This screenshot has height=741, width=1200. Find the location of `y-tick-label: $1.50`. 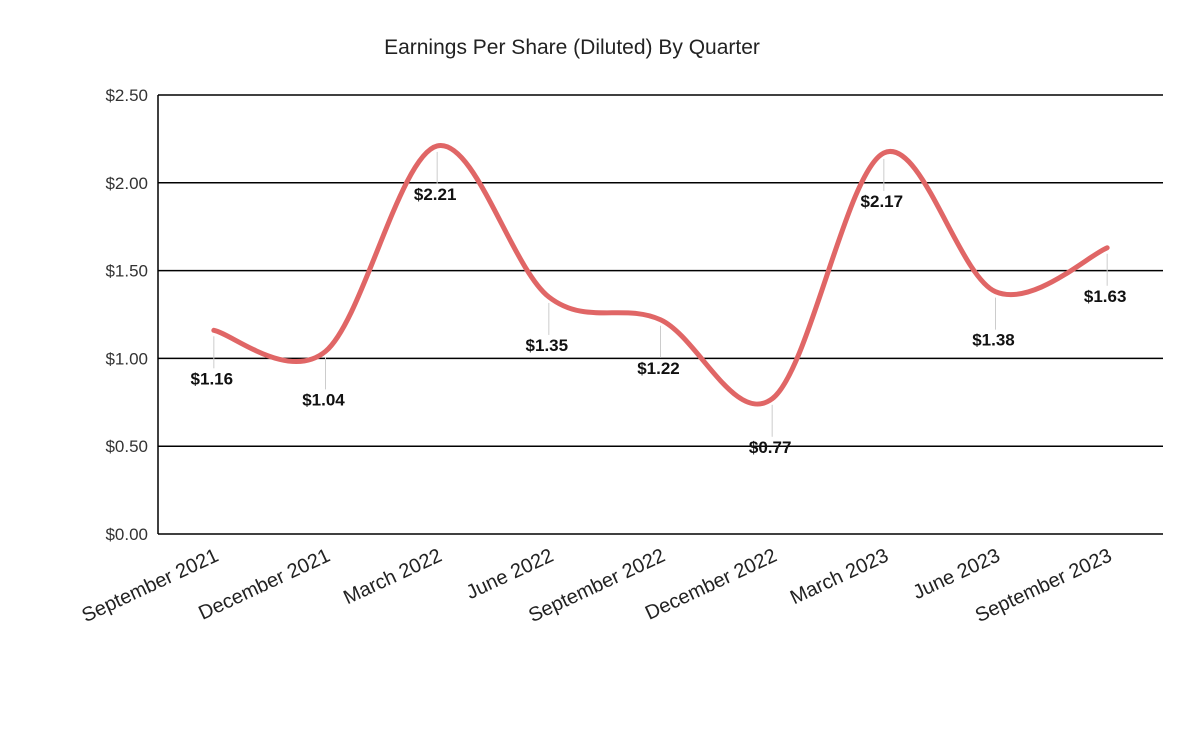

y-tick-label: $1.50 is located at coordinates (126, 271).